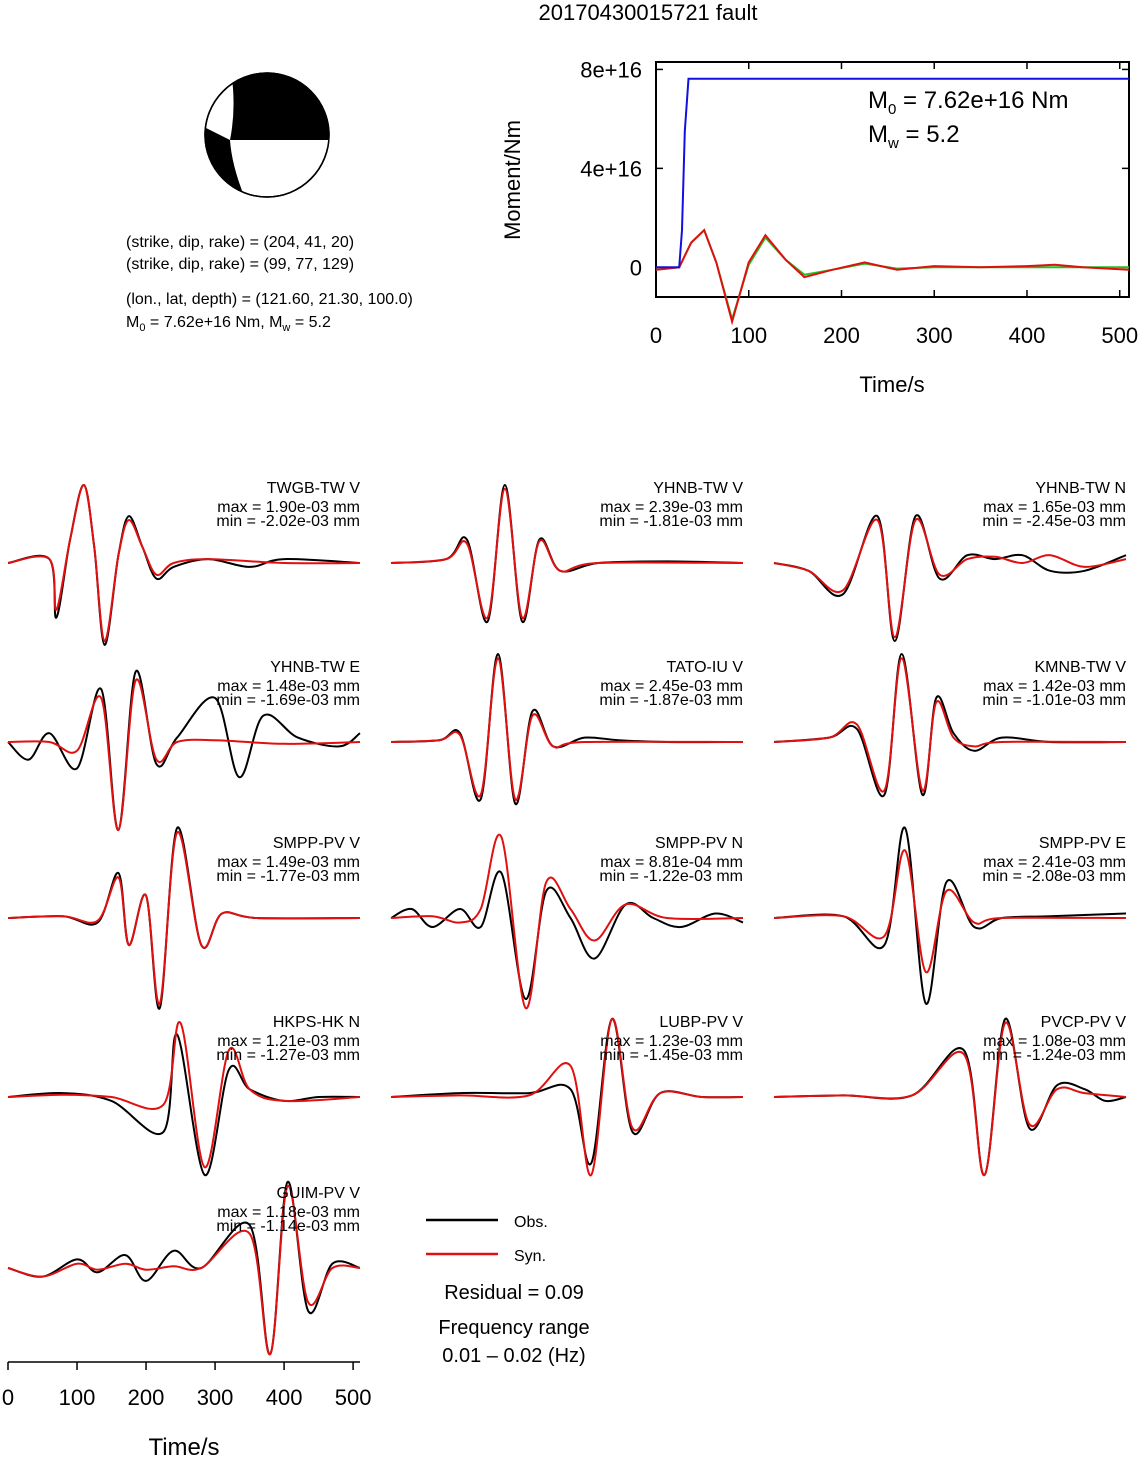 This screenshot has height=1458, width=1143. I want to click on moment-xlabel: Time/s, so click(891, 384).